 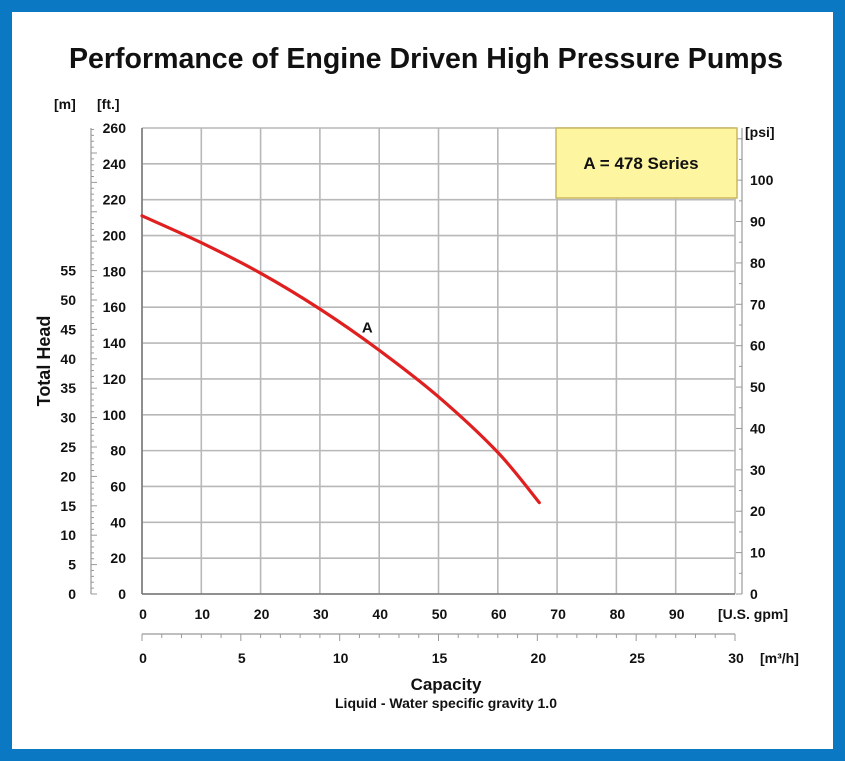 What do you see at coordinates (558, 614) in the screenshot?
I see `tick-label-gpm: 70` at bounding box center [558, 614].